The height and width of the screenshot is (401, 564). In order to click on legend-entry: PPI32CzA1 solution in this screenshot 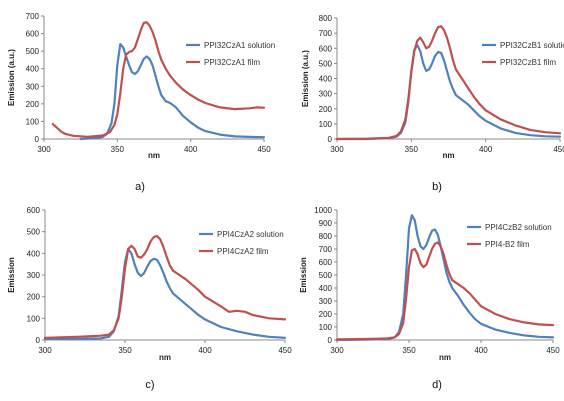, I will do `click(239, 45)`.